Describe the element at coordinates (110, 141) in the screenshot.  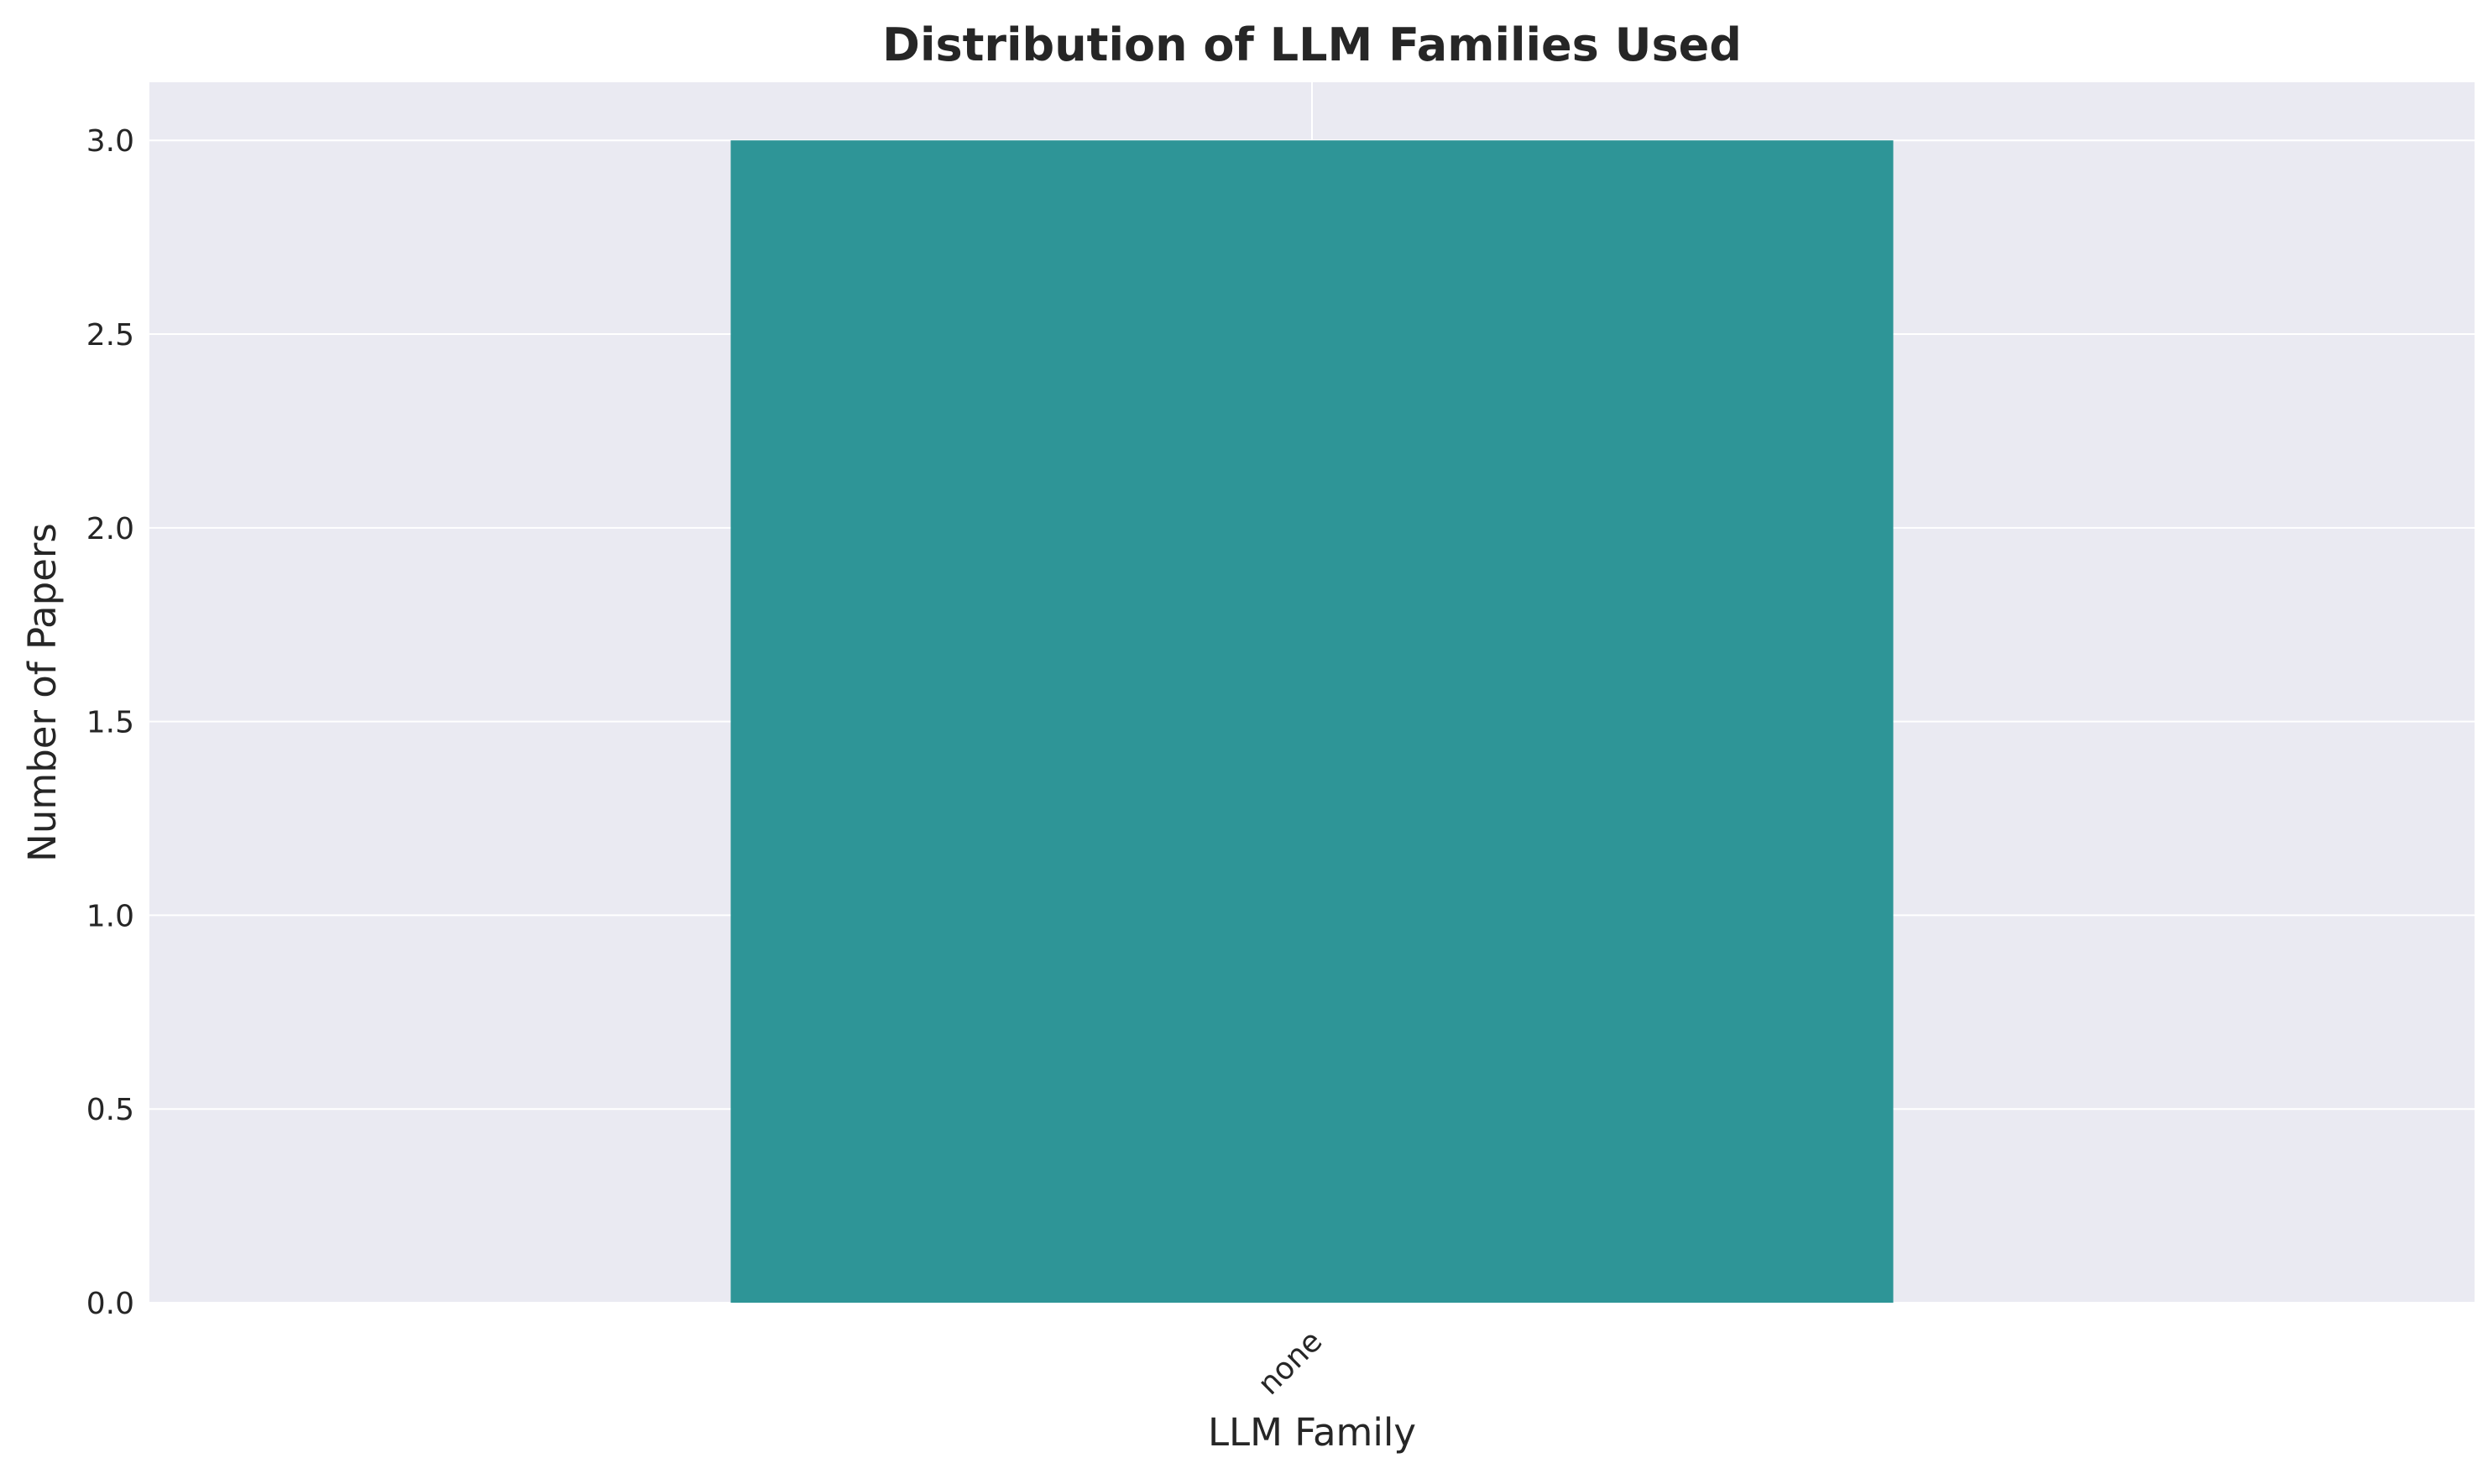
I see `y-tick-label: 3.0` at that location.